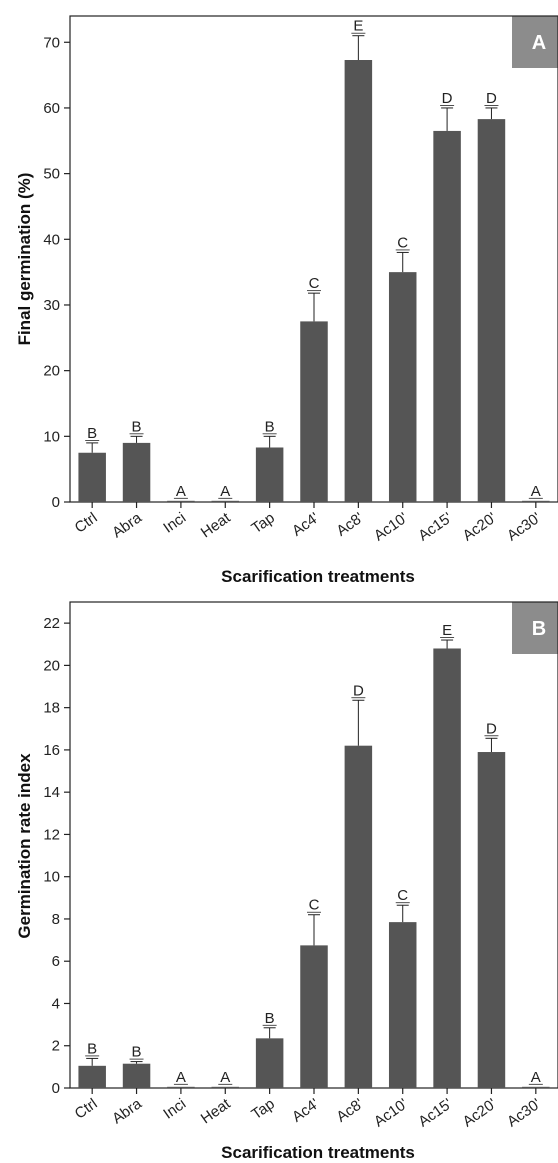 The image size is (558, 1163). What do you see at coordinates (216, 525) in the screenshot?
I see `panel-a-x-tick-label: Heat` at bounding box center [216, 525].